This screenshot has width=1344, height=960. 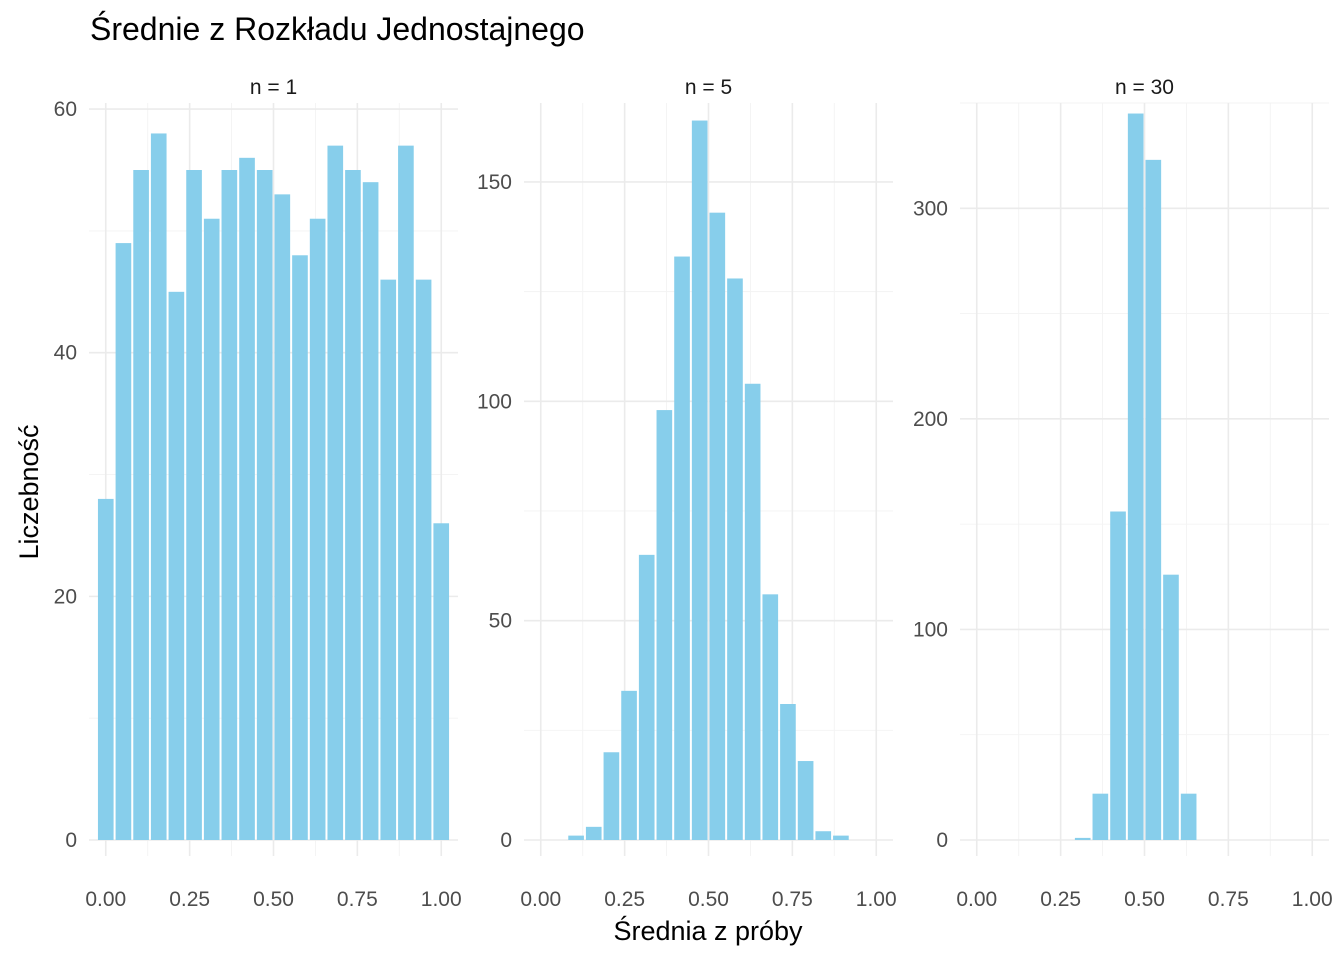 What do you see at coordinates (273, 87) in the screenshot?
I see `facet-strip-label: n = 1` at bounding box center [273, 87].